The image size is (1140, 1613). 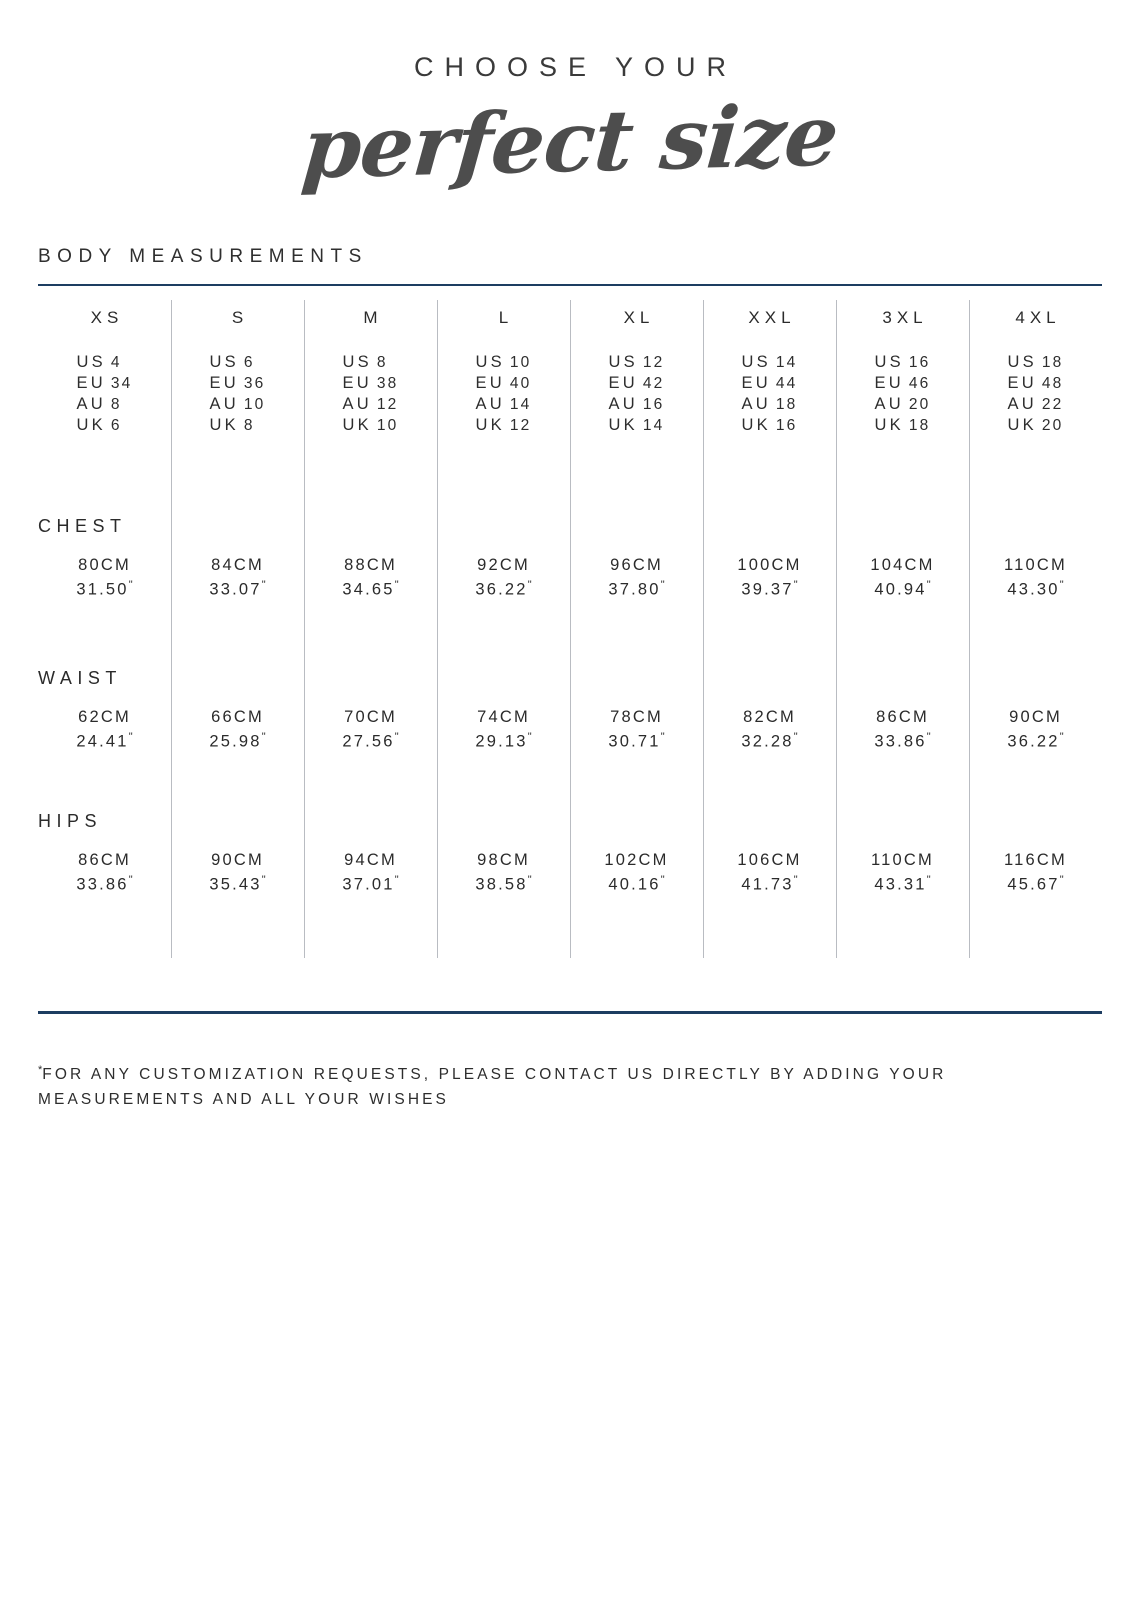 I want to click on measurement-cm: 86CM, so click(x=104, y=859).